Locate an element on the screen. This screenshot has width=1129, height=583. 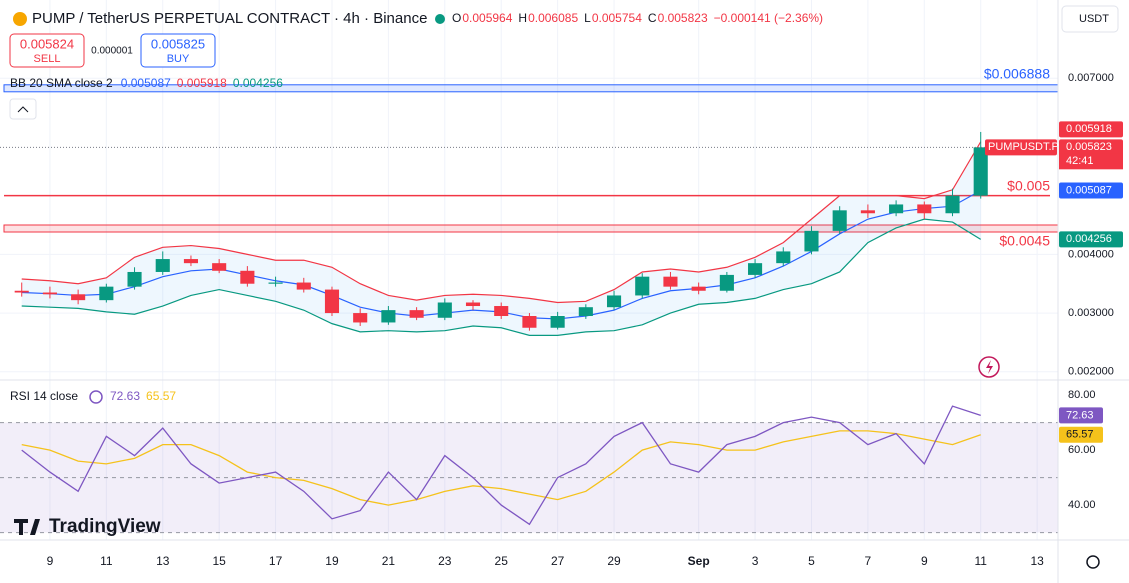
rsi-tag-text: 72.63 is located at coordinates (1080, 415).